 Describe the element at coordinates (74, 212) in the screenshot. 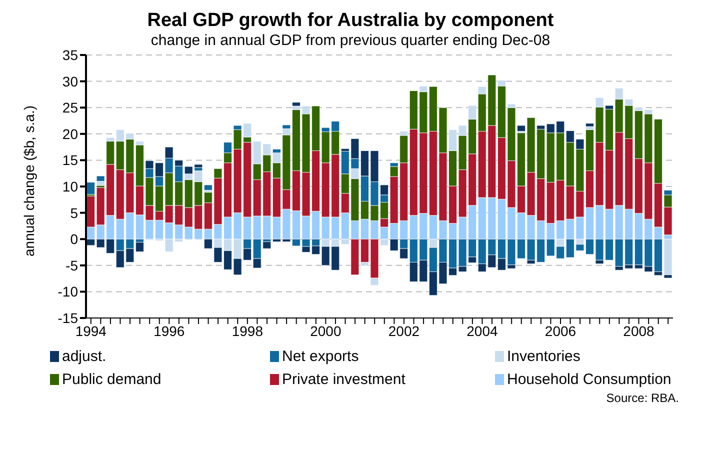

I see `y-tick-label: 5` at that location.